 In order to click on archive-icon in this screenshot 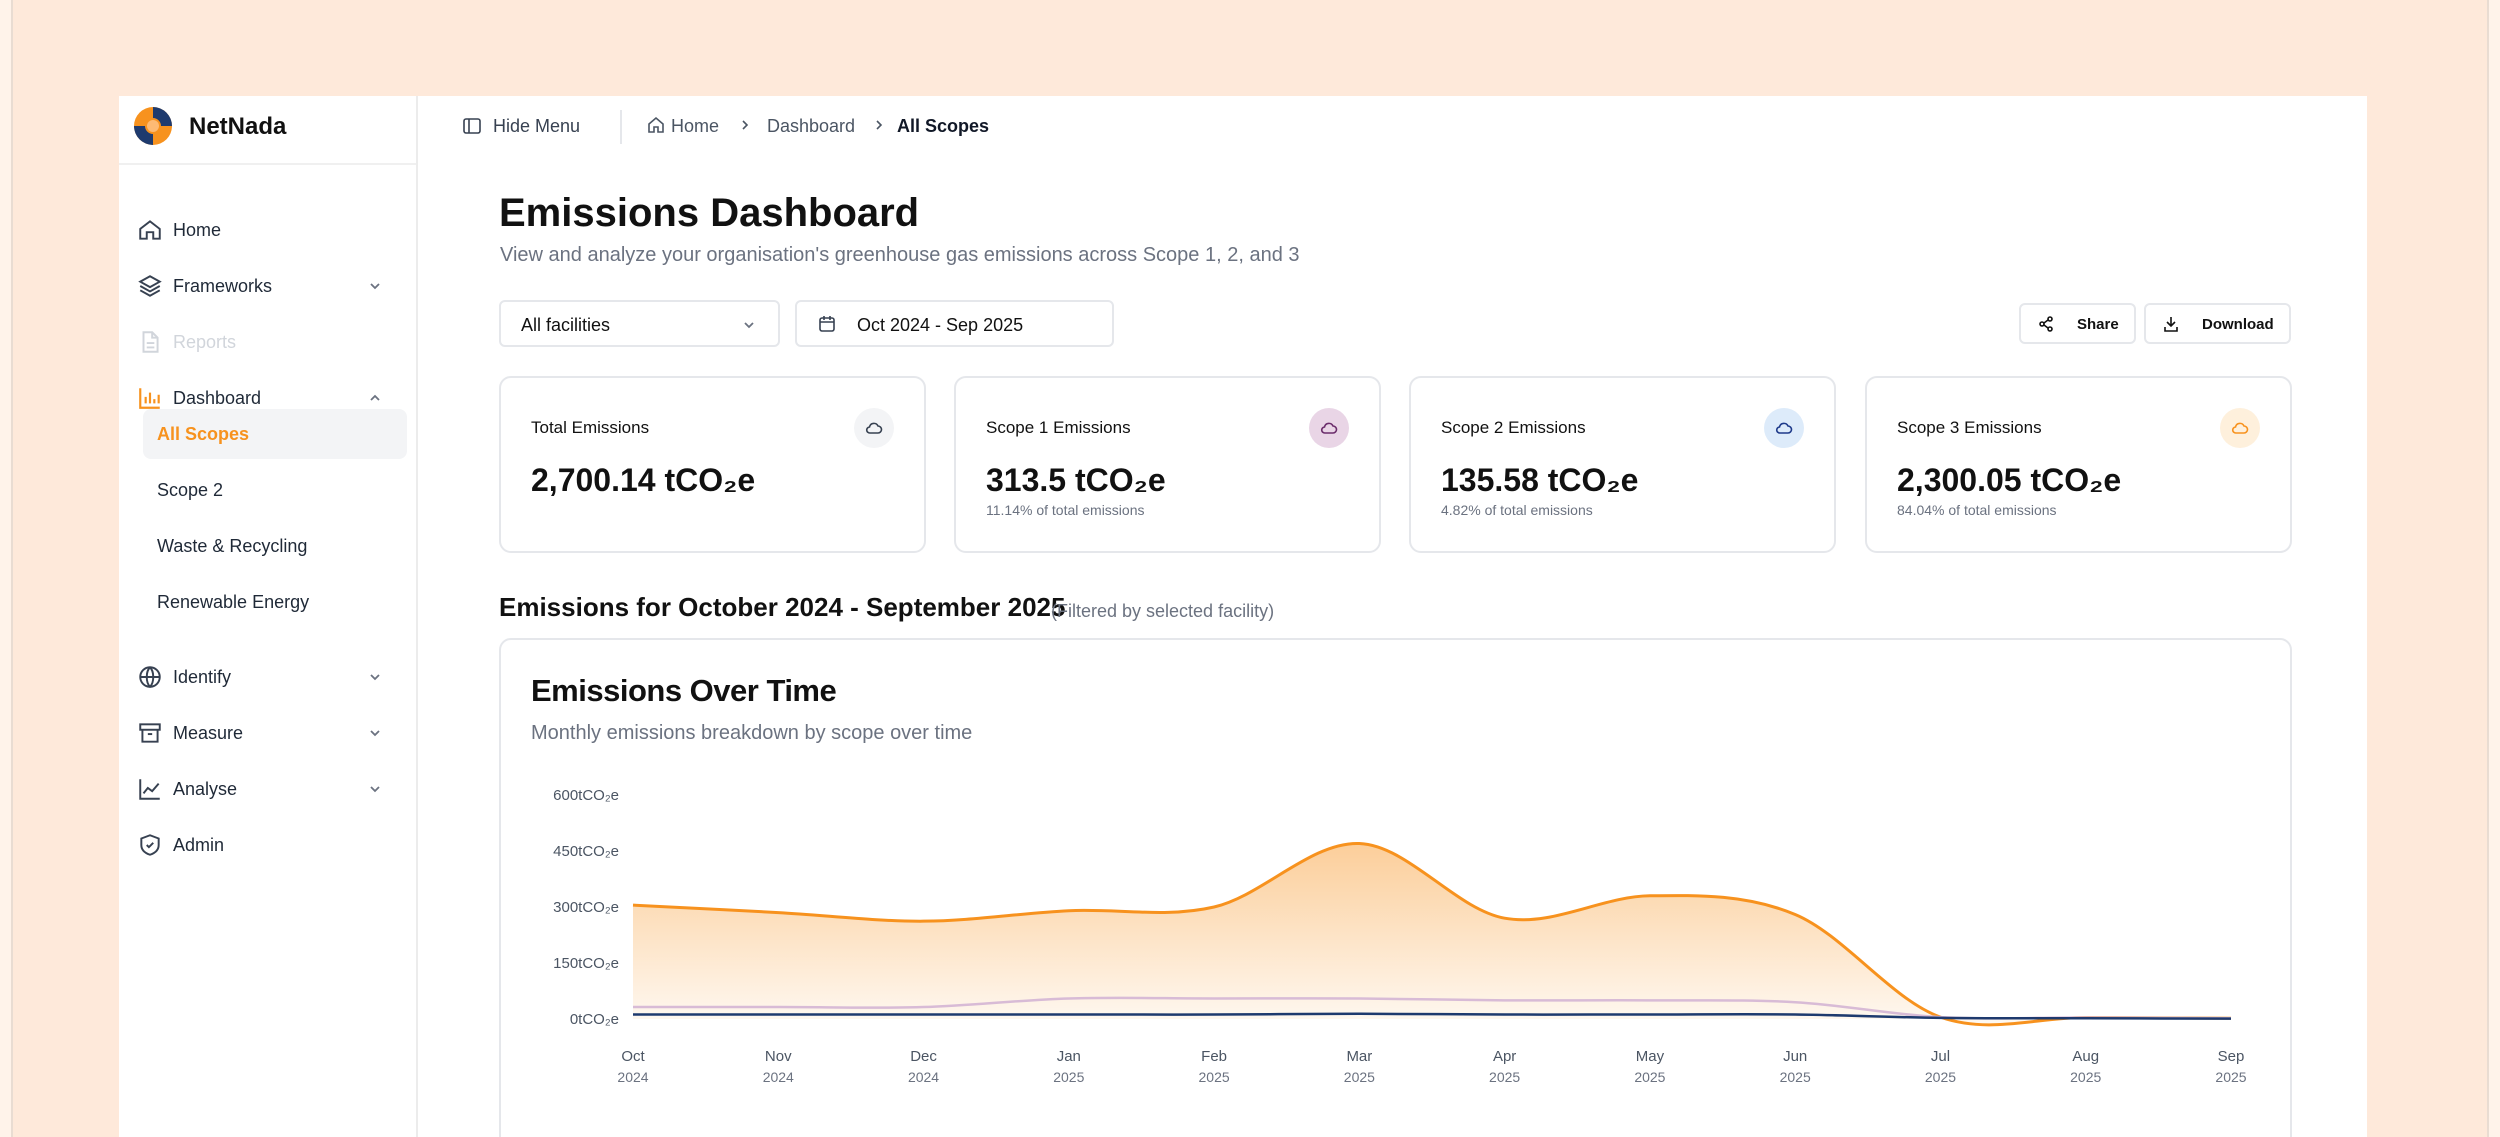, I will do `click(150, 733)`.